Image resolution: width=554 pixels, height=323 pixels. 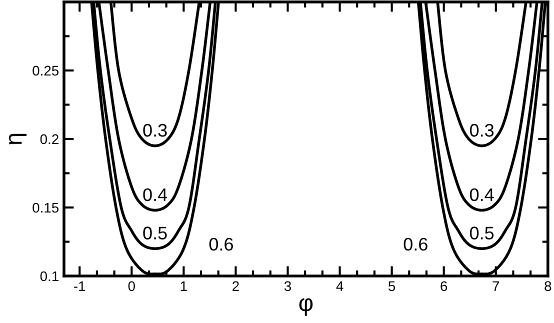 What do you see at coordinates (17, 139) in the screenshot?
I see `y-axis-title: η` at bounding box center [17, 139].